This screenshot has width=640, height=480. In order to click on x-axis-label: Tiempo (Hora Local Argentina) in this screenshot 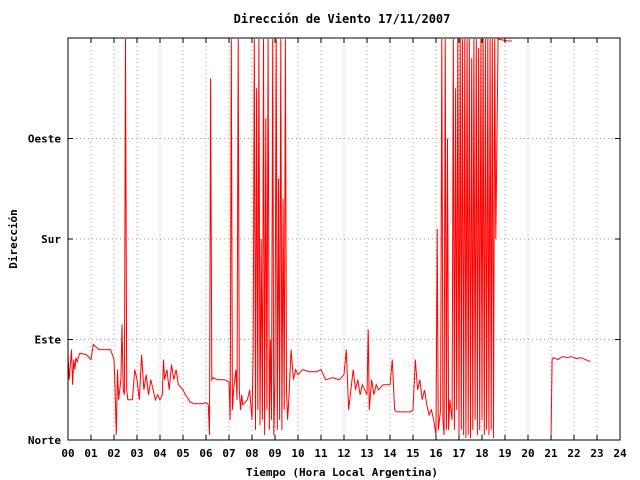, I will do `click(342, 472)`.